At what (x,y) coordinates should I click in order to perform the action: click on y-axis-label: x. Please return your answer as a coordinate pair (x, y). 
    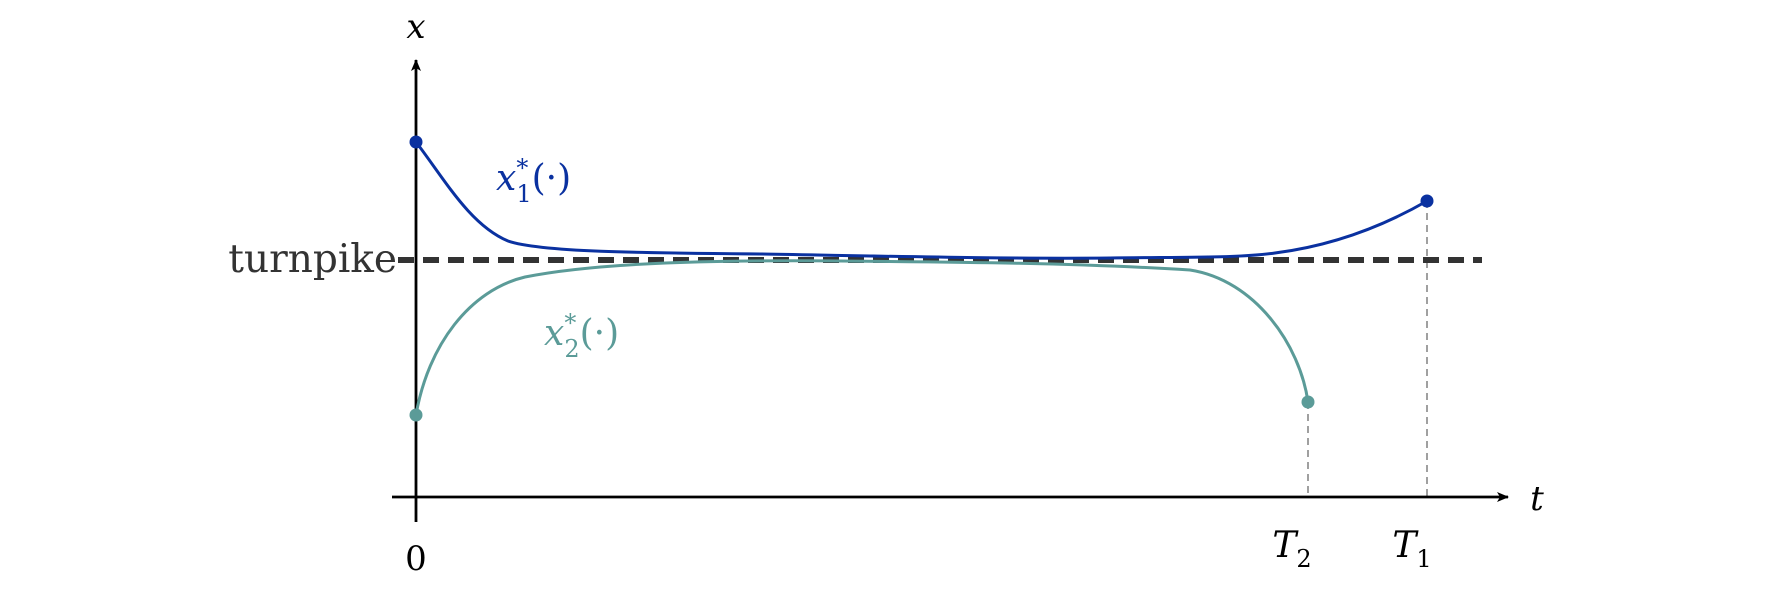
    Looking at the image, I should click on (415, 27).